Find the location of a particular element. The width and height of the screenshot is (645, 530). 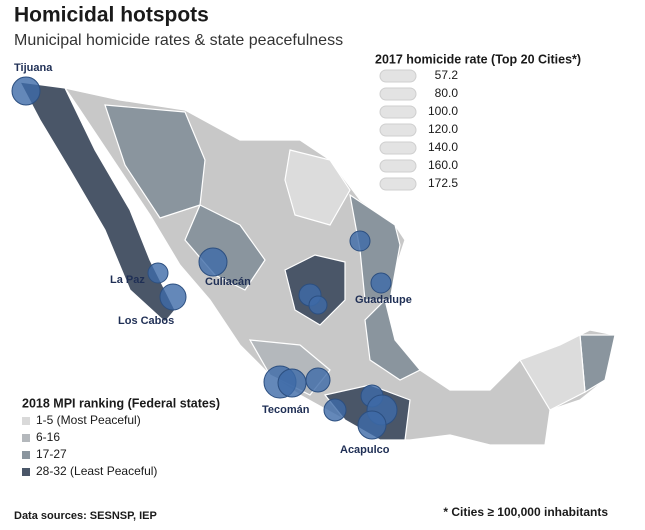

legend-label: 160.0 is located at coordinates (443, 165).